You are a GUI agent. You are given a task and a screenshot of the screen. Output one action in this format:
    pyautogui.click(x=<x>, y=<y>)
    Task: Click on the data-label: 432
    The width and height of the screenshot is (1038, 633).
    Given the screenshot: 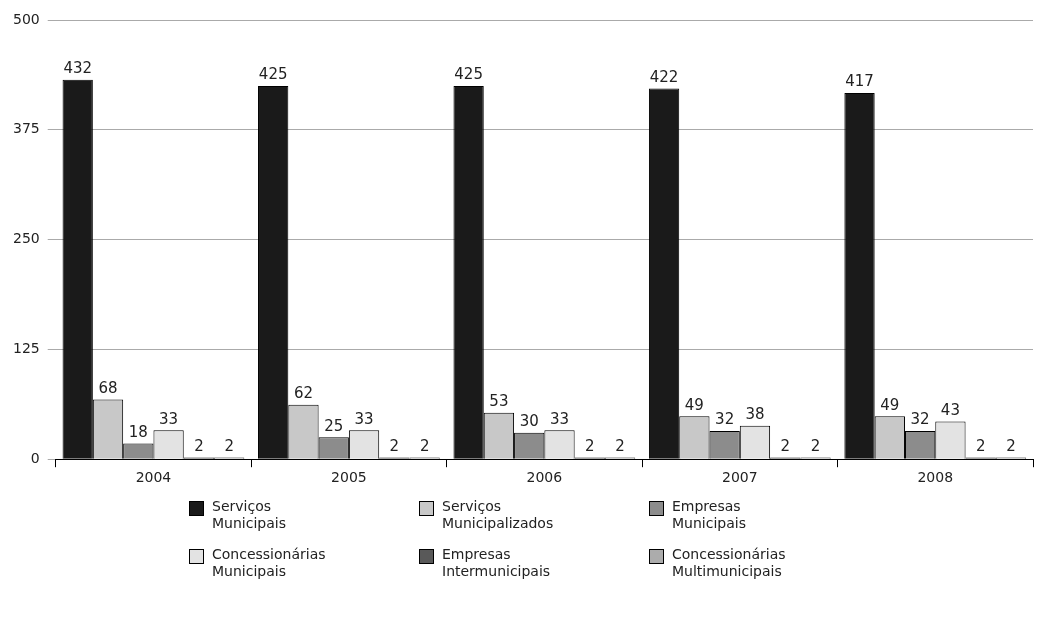 What is the action you would take?
    pyautogui.click(x=78, y=68)
    